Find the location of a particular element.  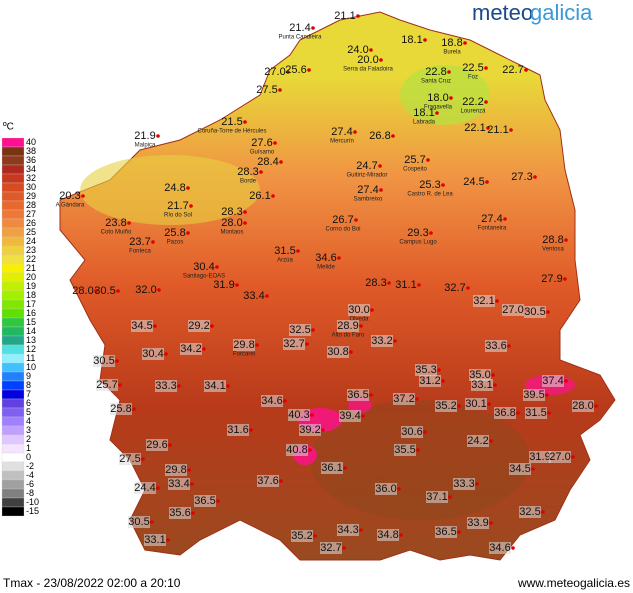

legend-label: 15 is located at coordinates (31, 322).